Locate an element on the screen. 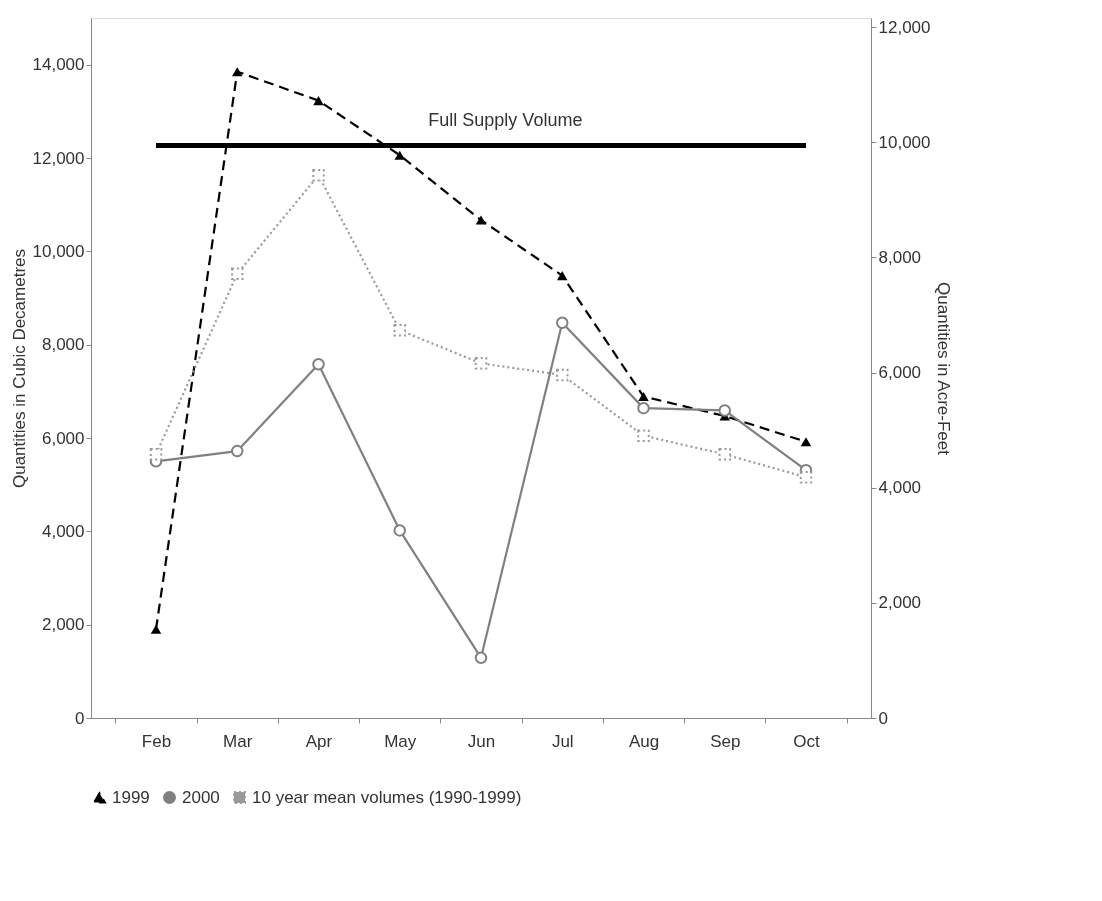 This screenshot has width=1102, height=901. y2-tick-label: 4,000 is located at coordinates (900, 488).